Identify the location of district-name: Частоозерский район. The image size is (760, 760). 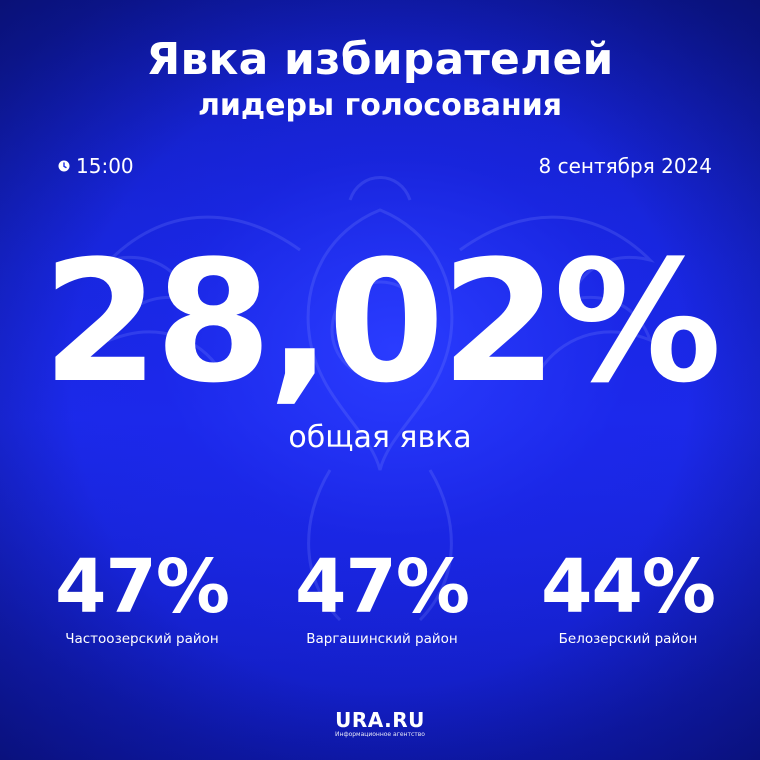
(142, 639).